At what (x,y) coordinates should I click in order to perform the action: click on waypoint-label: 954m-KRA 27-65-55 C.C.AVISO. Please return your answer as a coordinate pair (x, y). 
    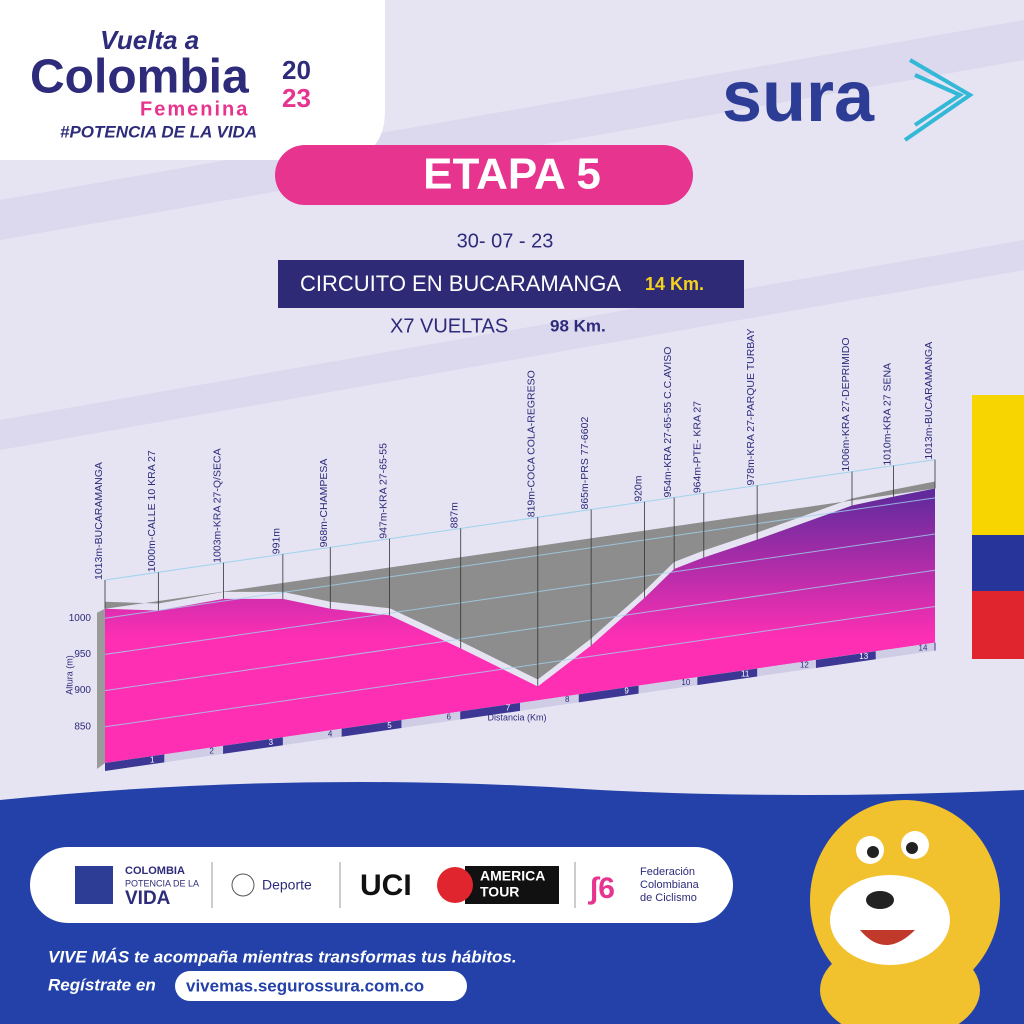
    Looking at the image, I should click on (668, 422).